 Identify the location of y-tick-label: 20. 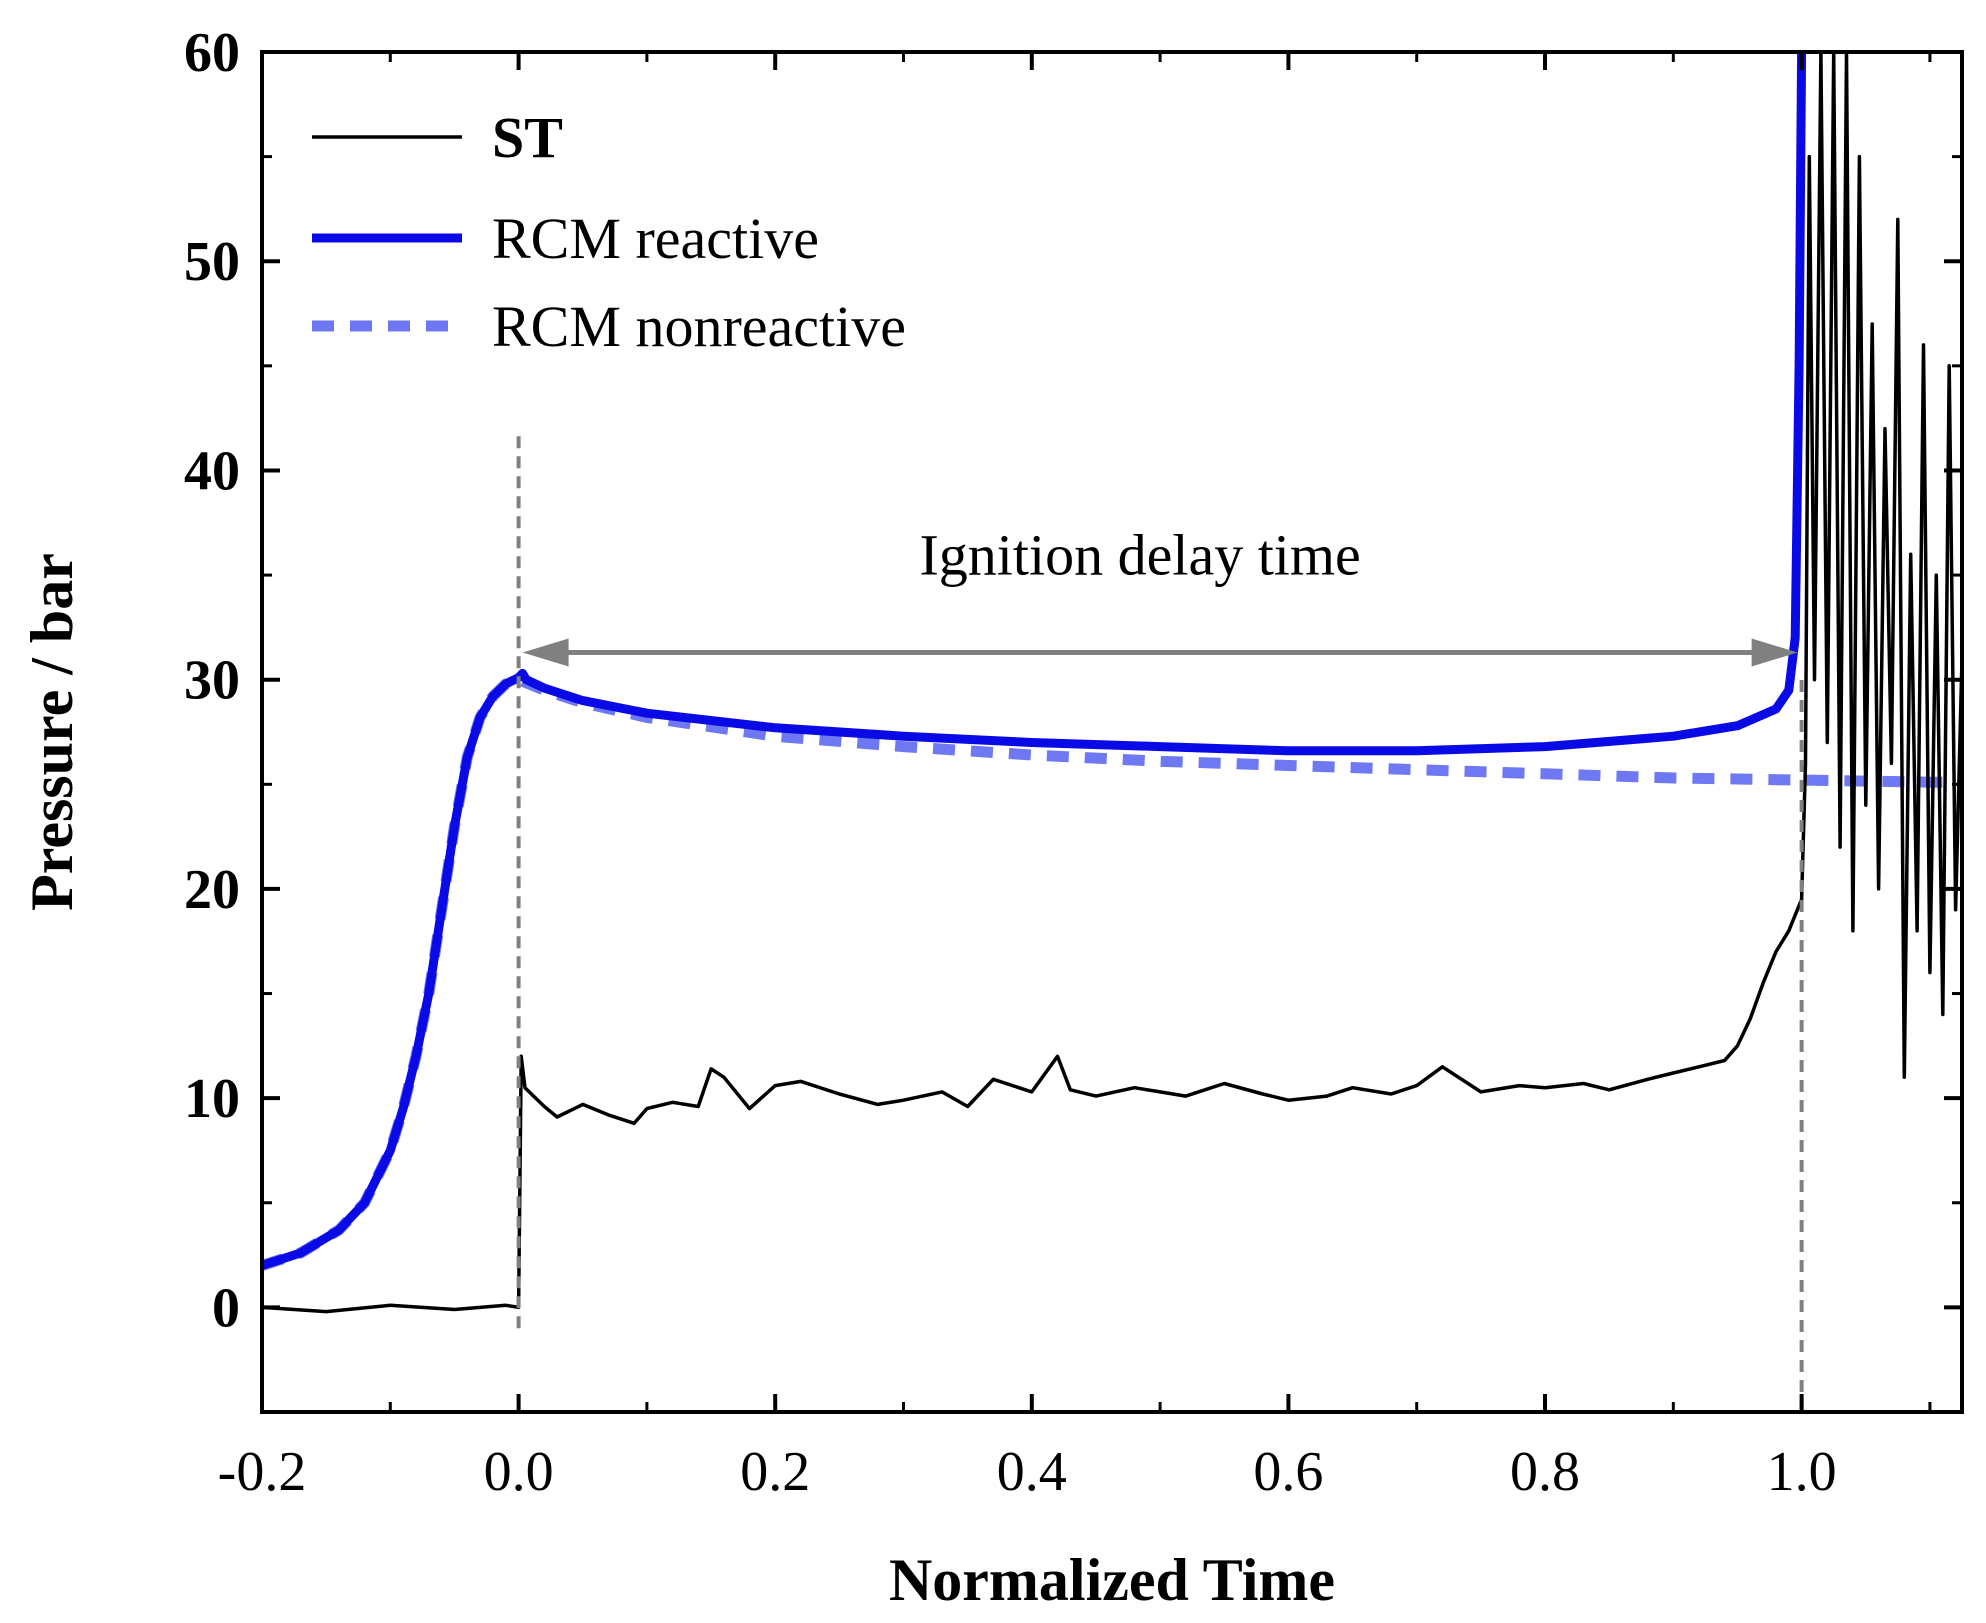
(212, 890).